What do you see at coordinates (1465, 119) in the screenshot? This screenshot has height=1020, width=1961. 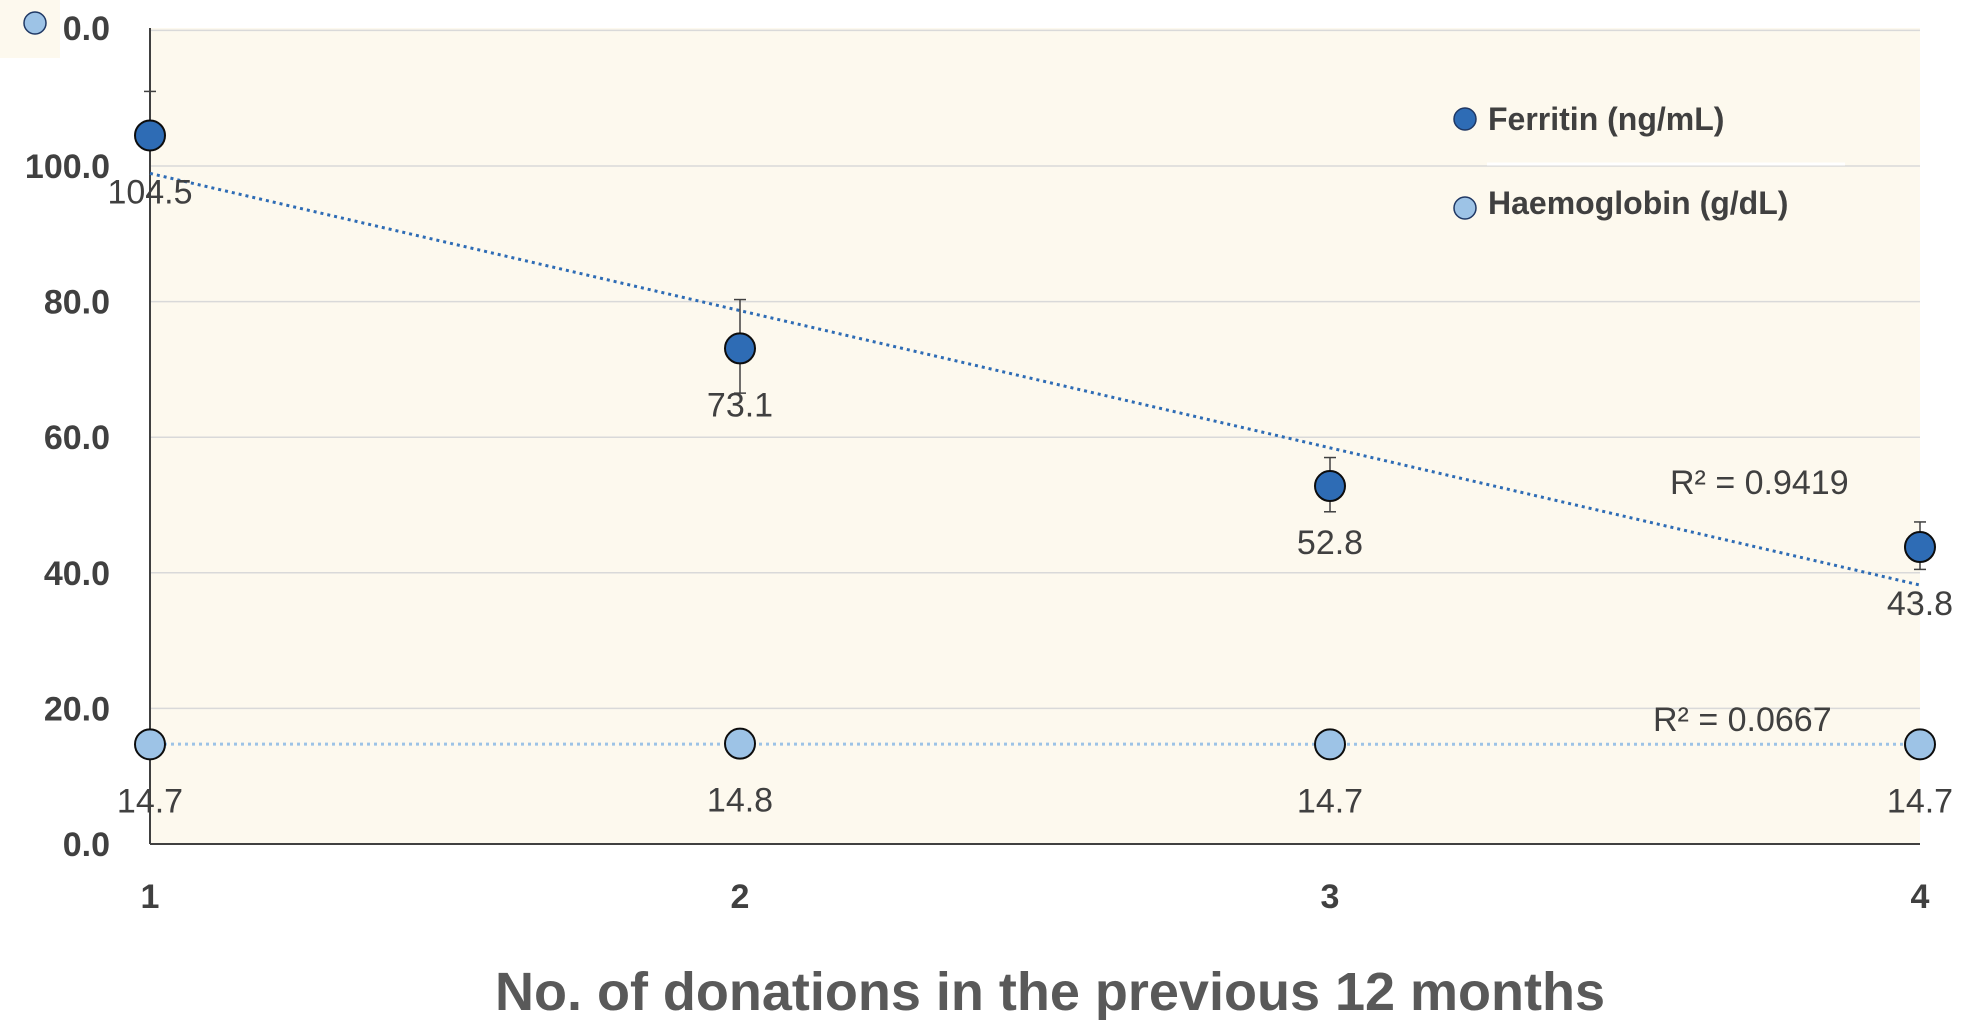 I see `legend-marker-ferritin` at bounding box center [1465, 119].